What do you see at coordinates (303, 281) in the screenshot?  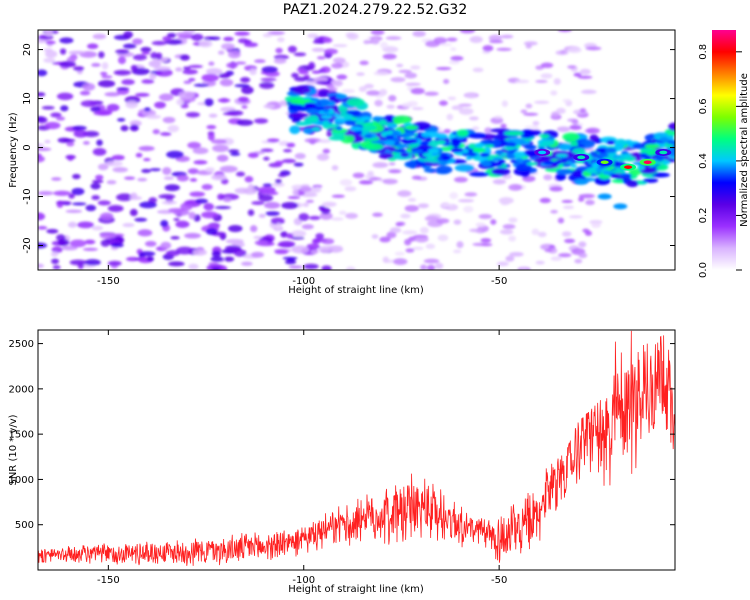 I see `spectrogram-xtick-label: -100` at bounding box center [303, 281].